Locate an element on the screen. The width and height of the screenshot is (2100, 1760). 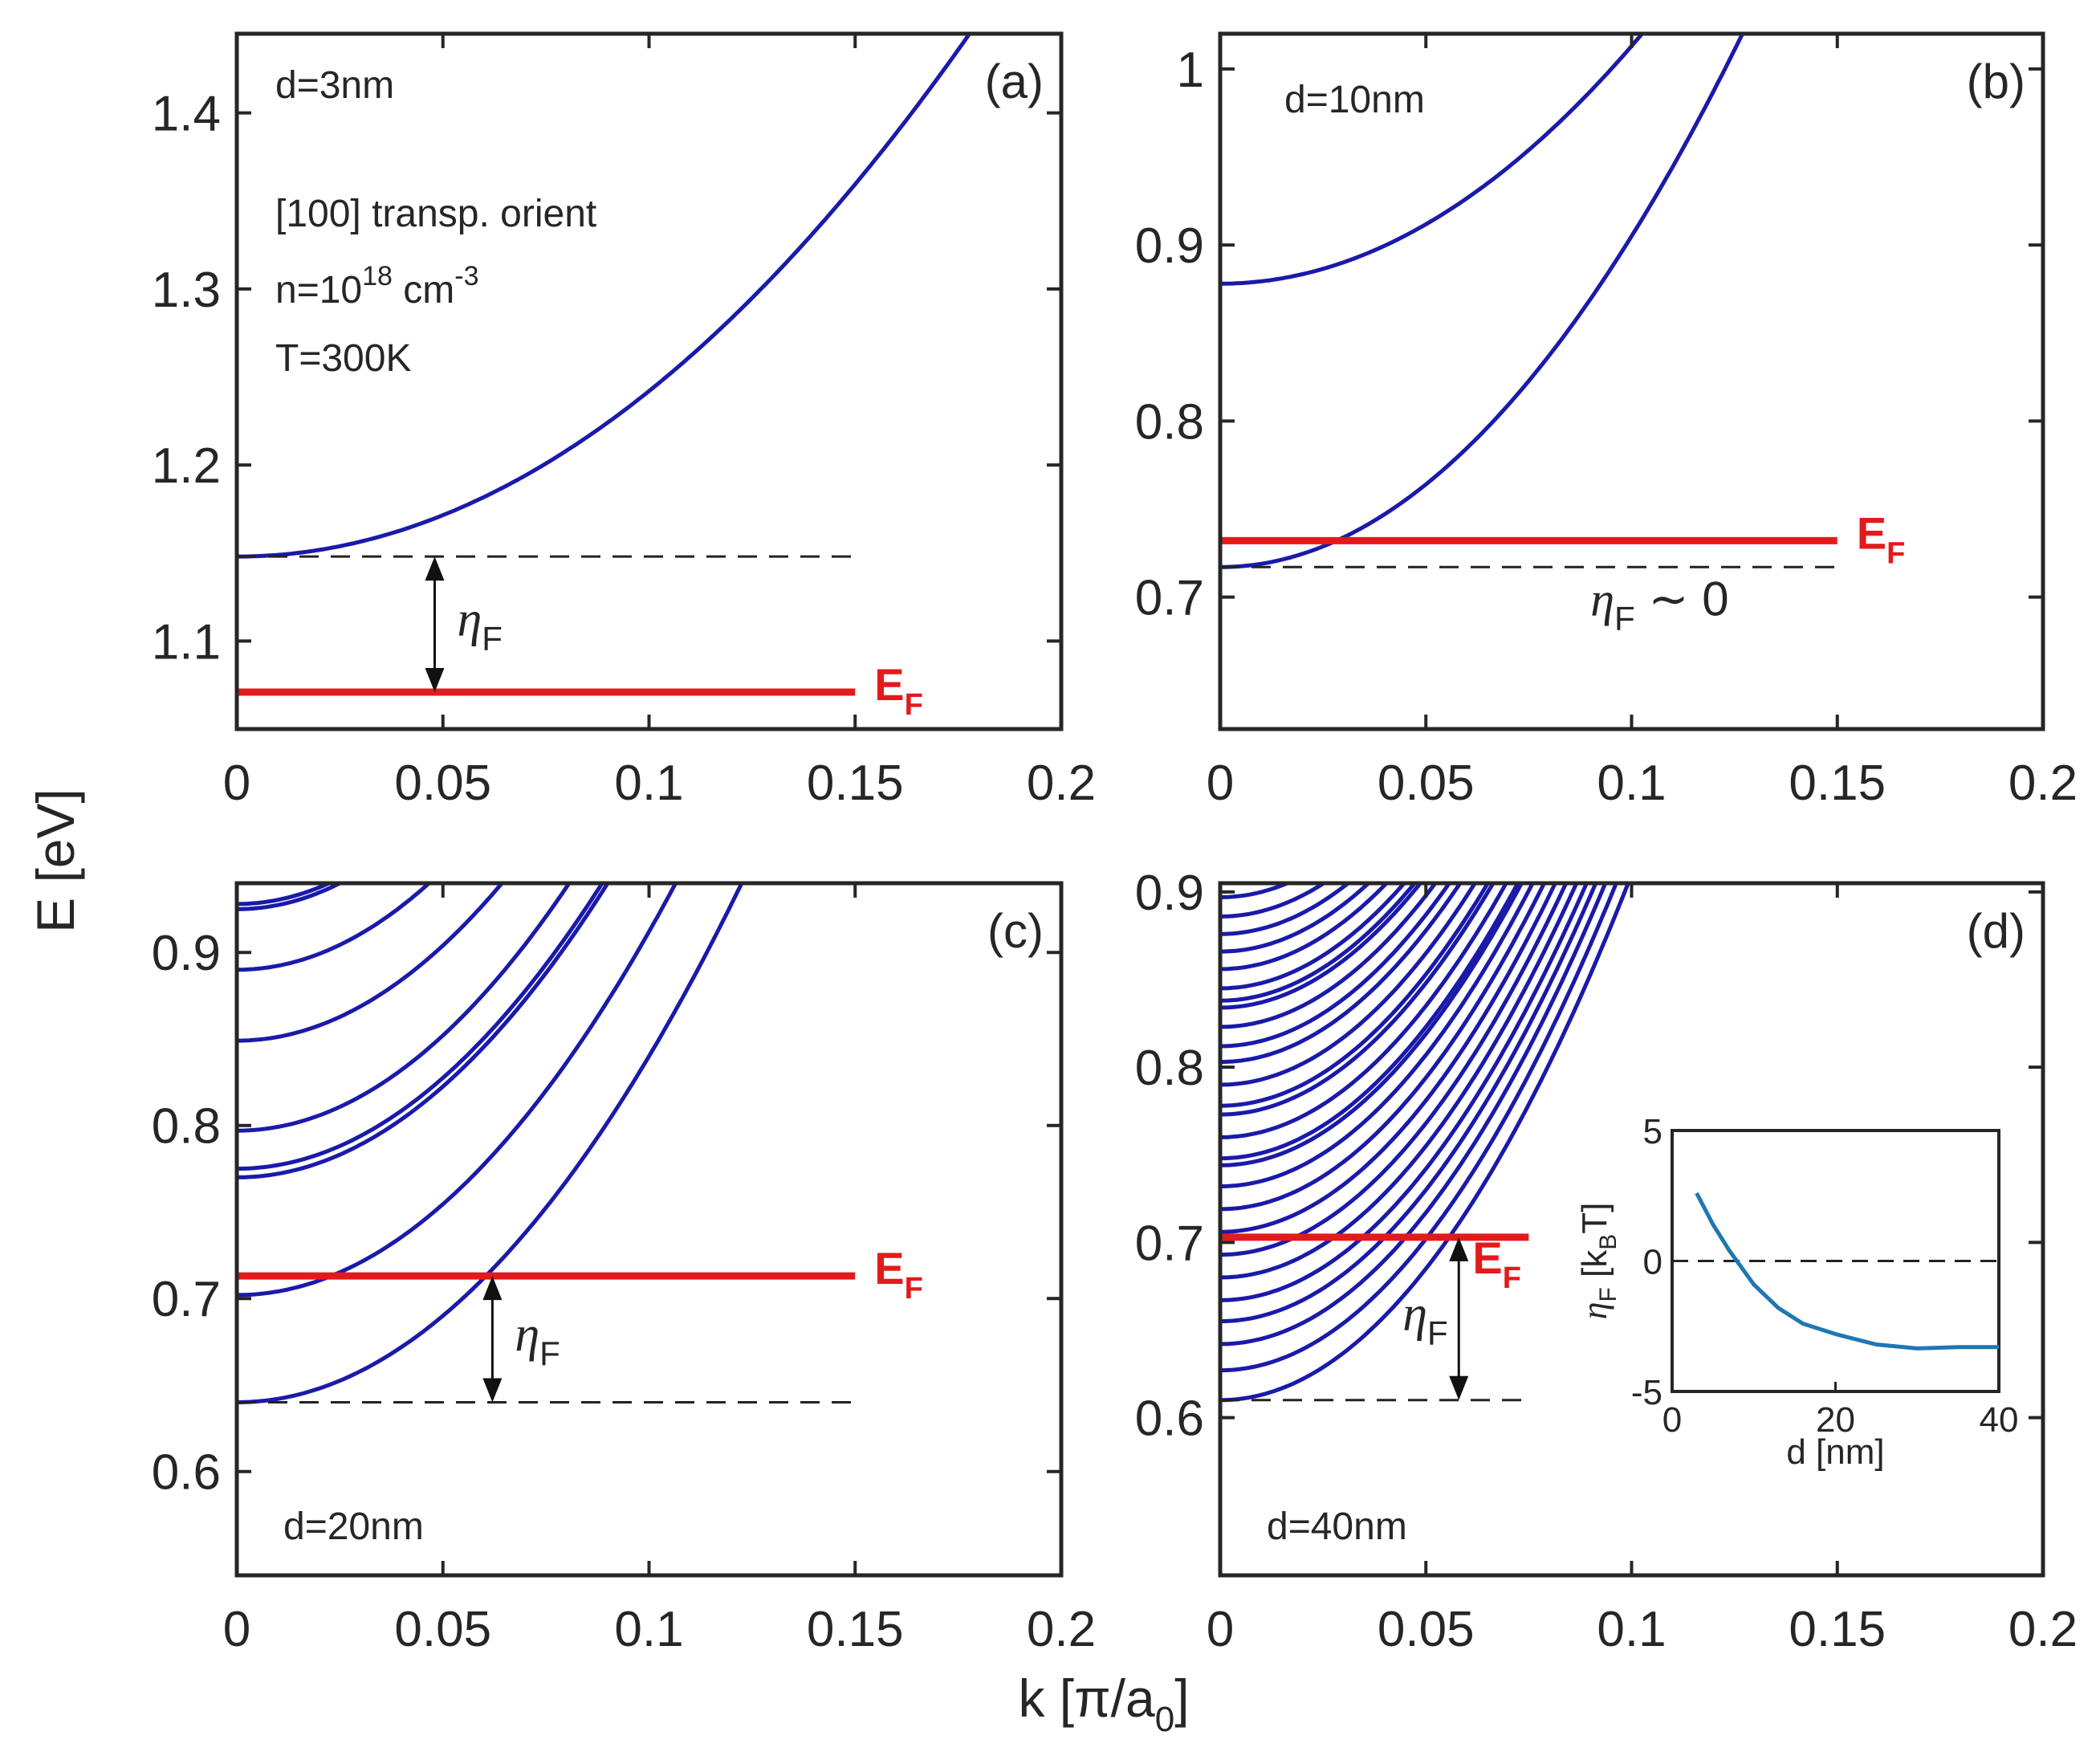
eta-label: ηF ∼ 0 is located at coordinates (1659, 604).